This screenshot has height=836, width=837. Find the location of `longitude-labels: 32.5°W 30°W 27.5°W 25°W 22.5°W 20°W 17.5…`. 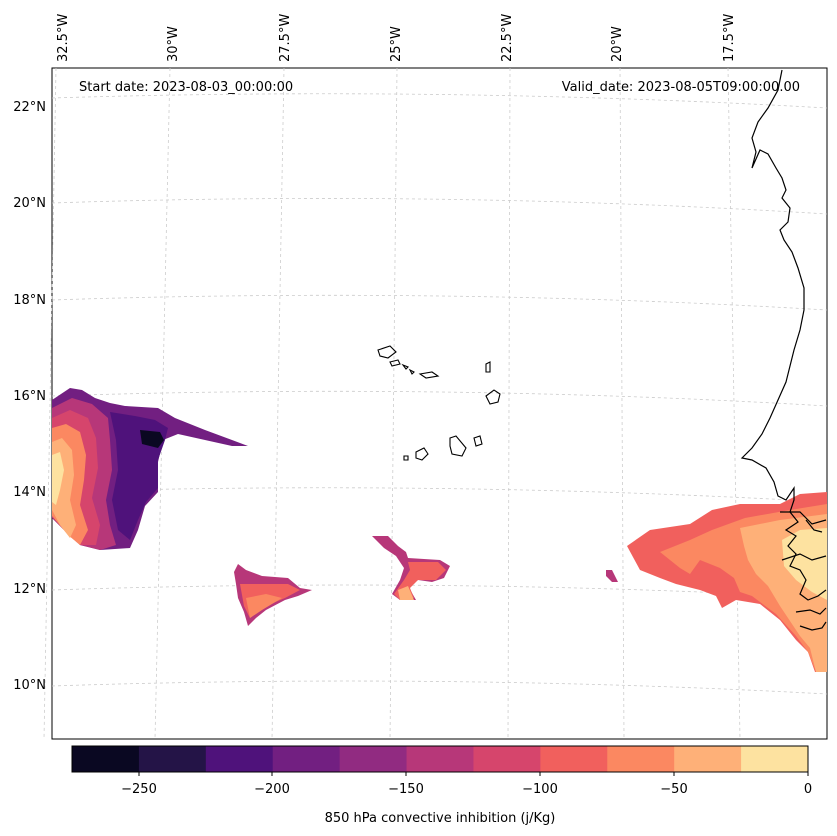

longitude-labels: 32.5°W 30°W 27.5°W 25°W 22.5°W 20°W 17.5… is located at coordinates (396, 38).